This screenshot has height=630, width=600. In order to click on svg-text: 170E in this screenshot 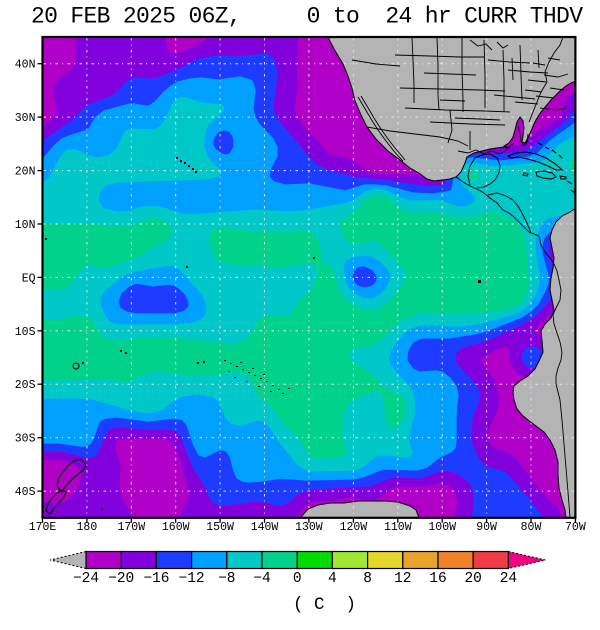, I will do `click(43, 527)`.